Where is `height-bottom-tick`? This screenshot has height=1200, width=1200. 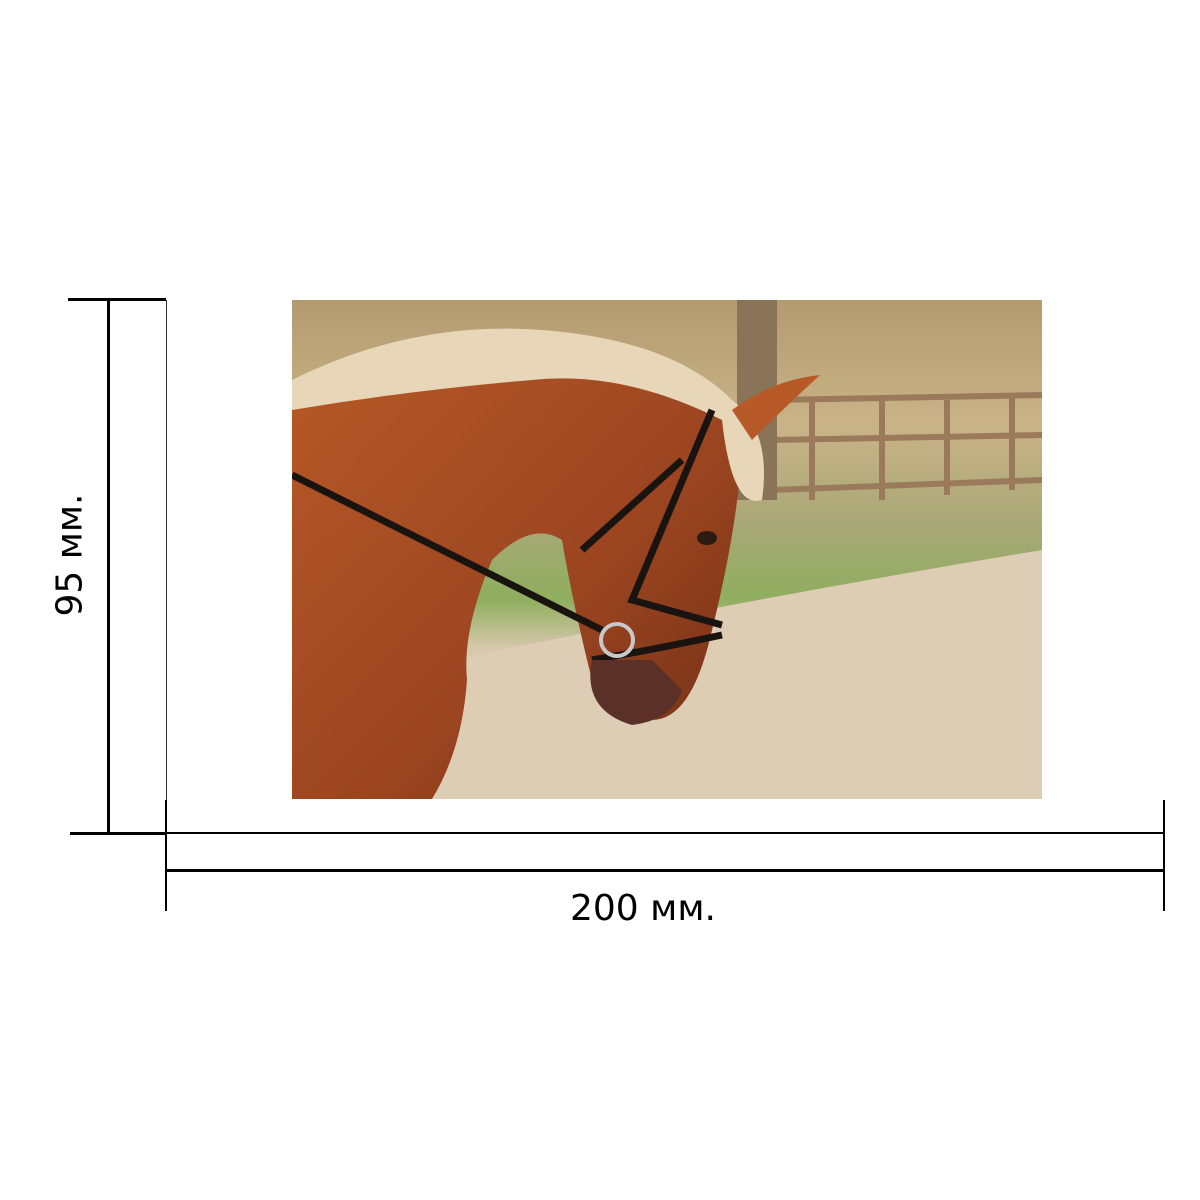
height-bottom-tick is located at coordinates (118, 833).